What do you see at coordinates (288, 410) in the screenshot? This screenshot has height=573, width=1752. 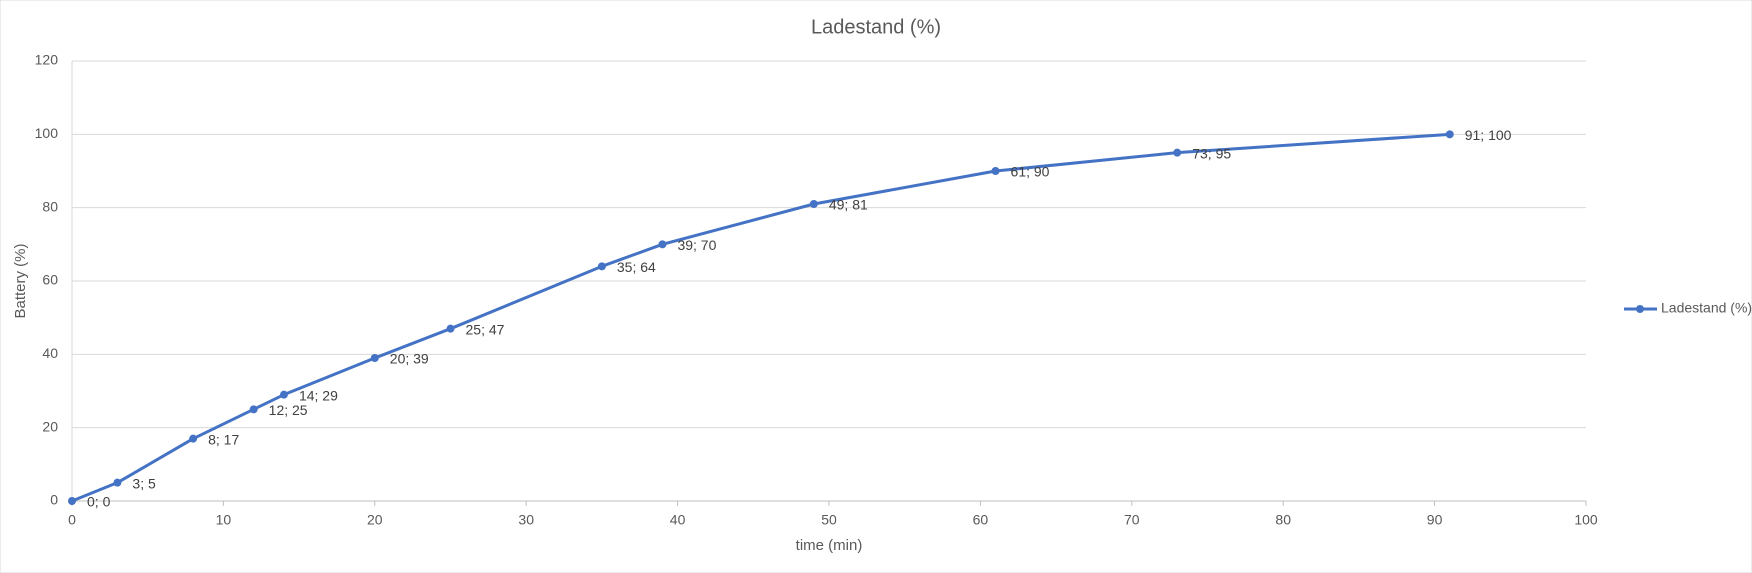 I see `data-label: 12; 25` at bounding box center [288, 410].